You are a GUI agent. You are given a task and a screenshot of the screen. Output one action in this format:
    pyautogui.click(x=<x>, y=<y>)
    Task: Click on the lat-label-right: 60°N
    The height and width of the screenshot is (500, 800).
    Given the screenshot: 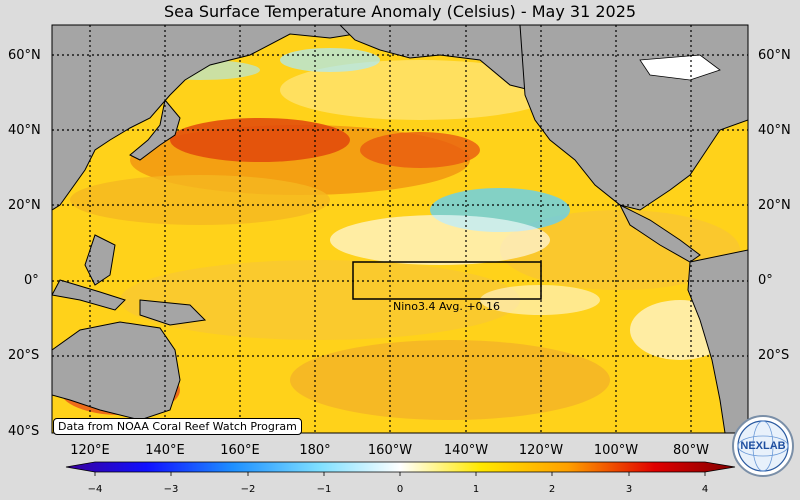 What is the action you would take?
    pyautogui.click(x=774, y=55)
    